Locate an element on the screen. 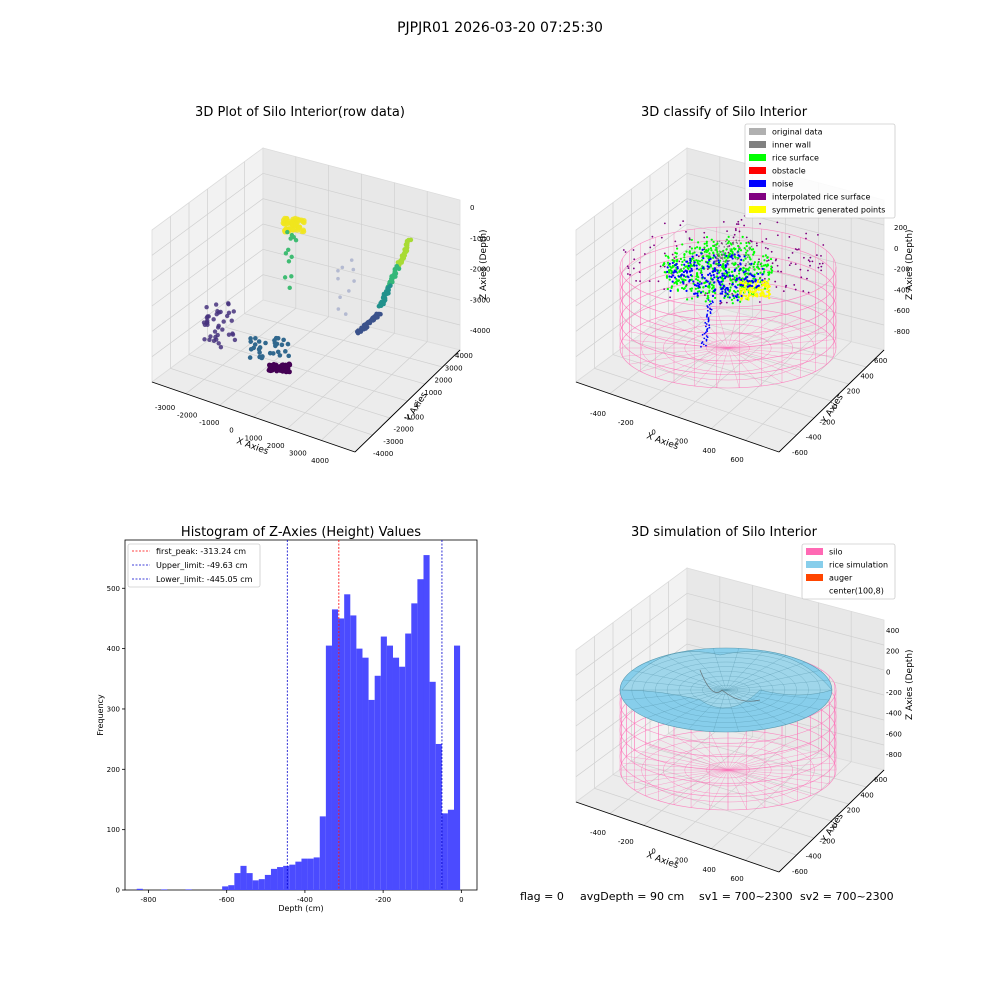 Image resolution: width=1000 pixels, height=1000 pixels. raw-y-tick-label: 4000 is located at coordinates (464, 356).